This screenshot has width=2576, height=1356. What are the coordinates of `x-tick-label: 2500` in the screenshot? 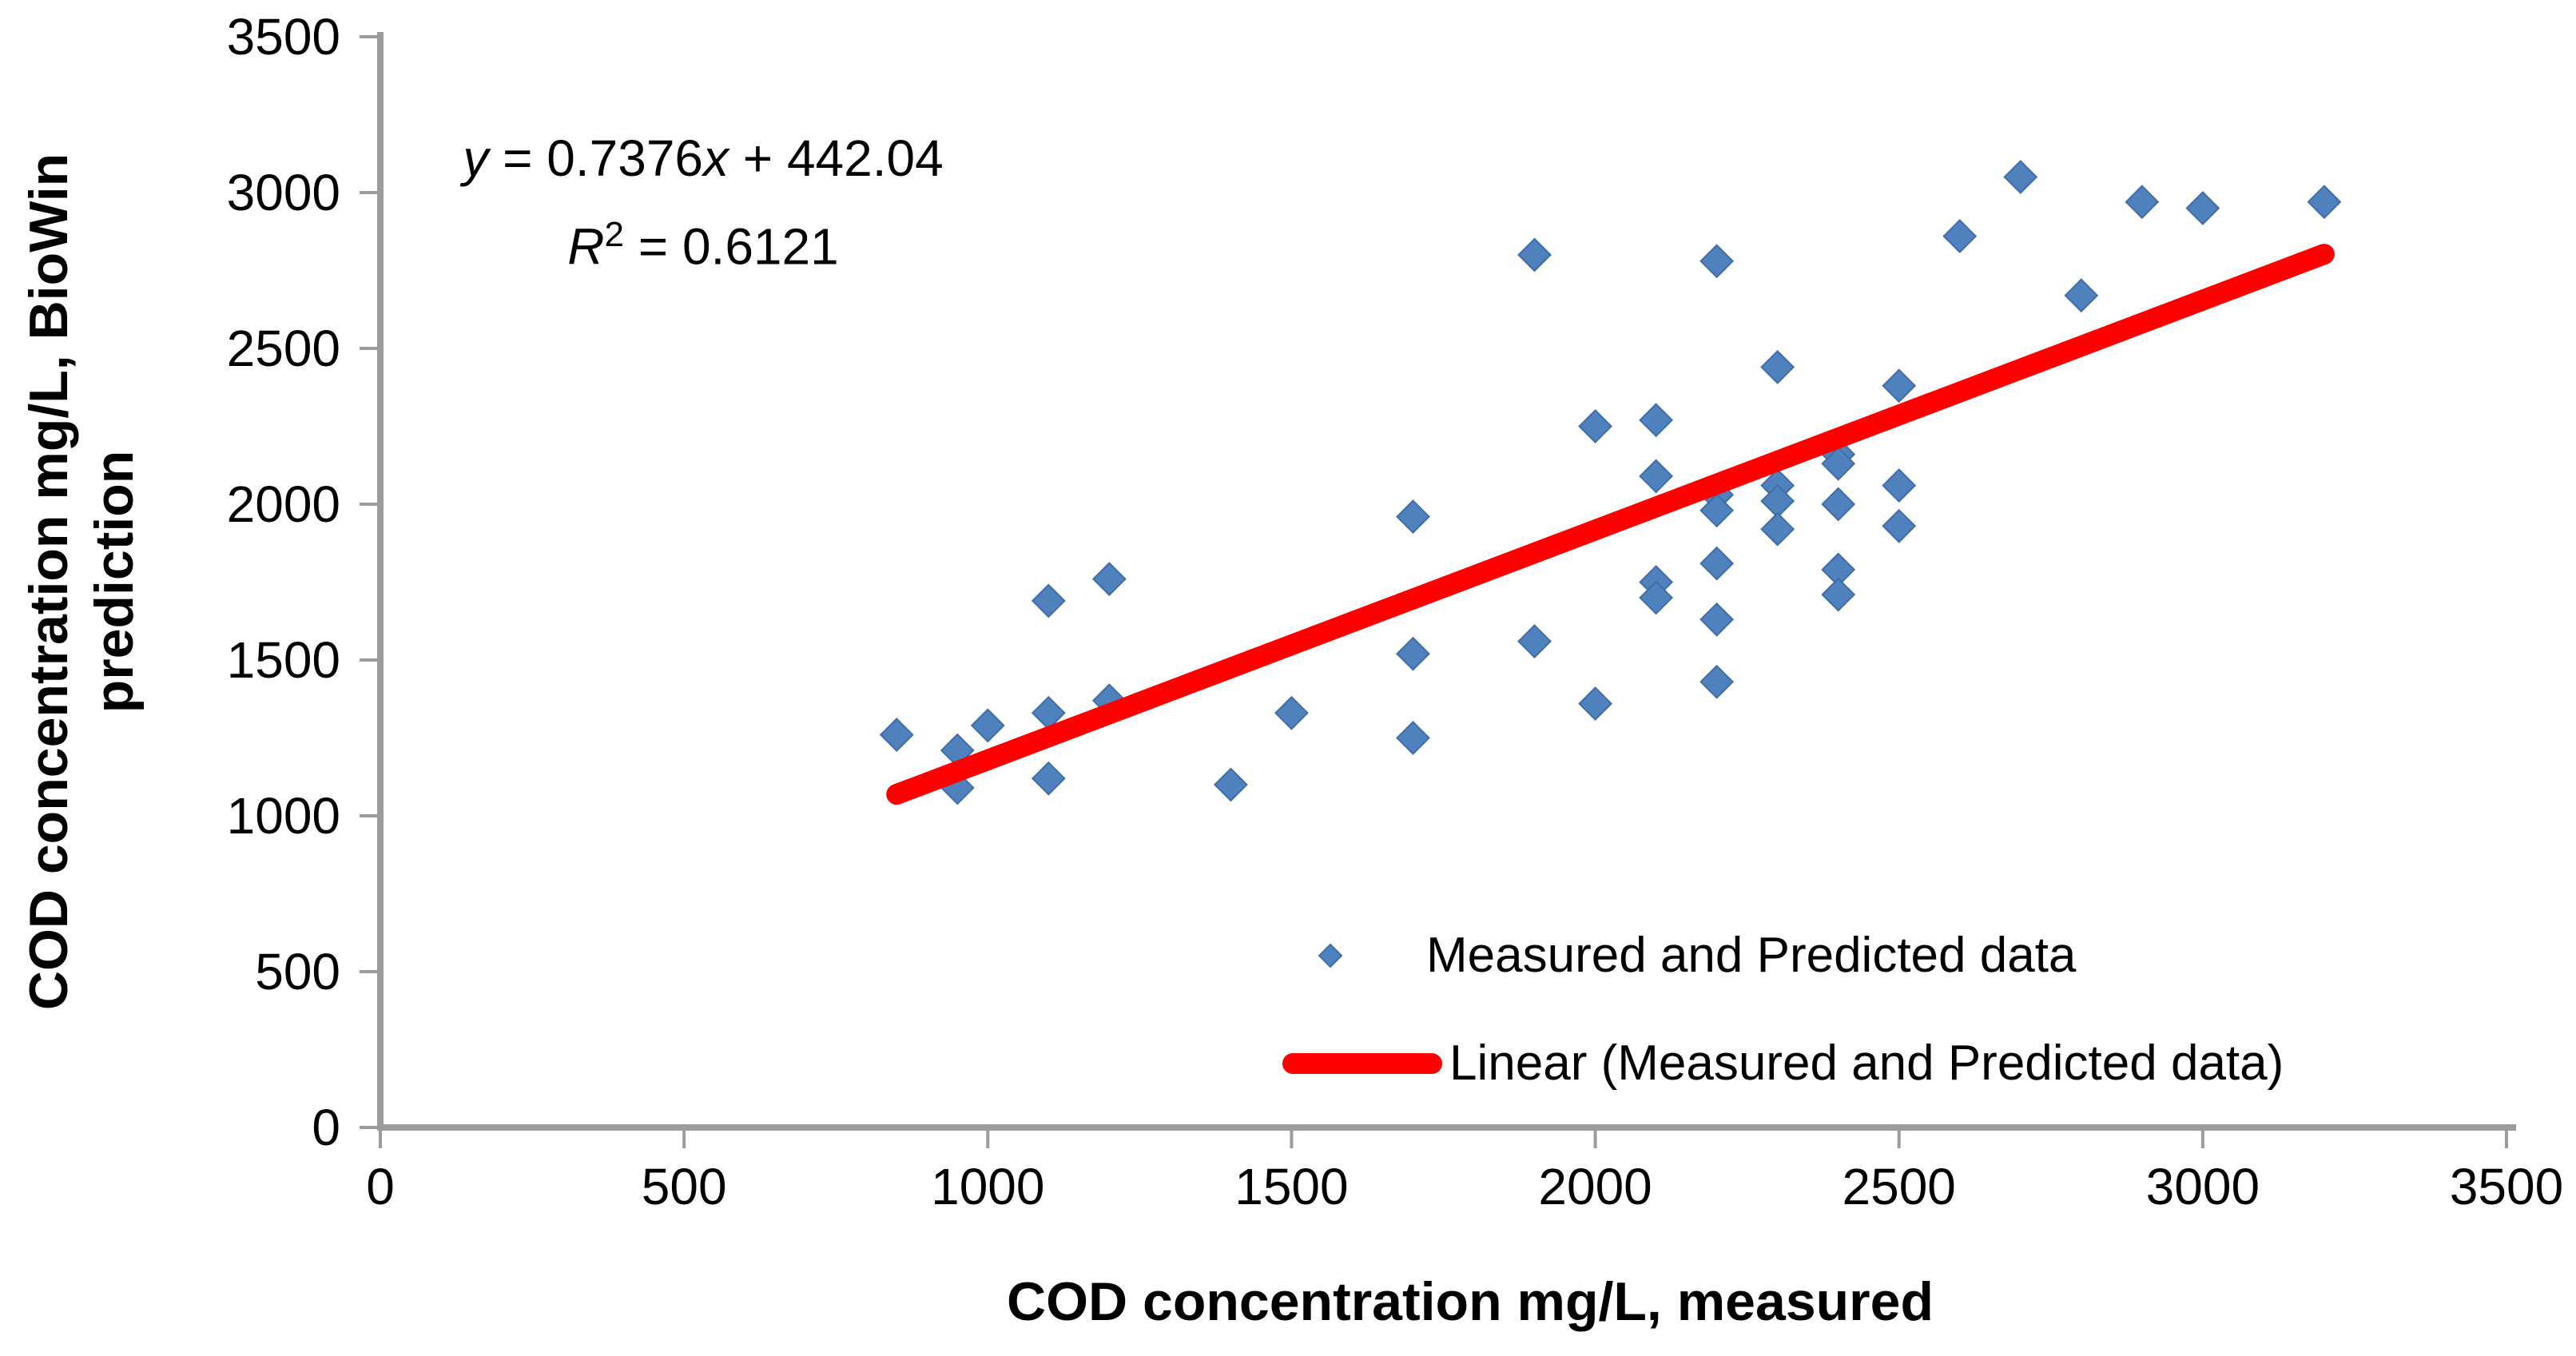 It's located at (1899, 1186).